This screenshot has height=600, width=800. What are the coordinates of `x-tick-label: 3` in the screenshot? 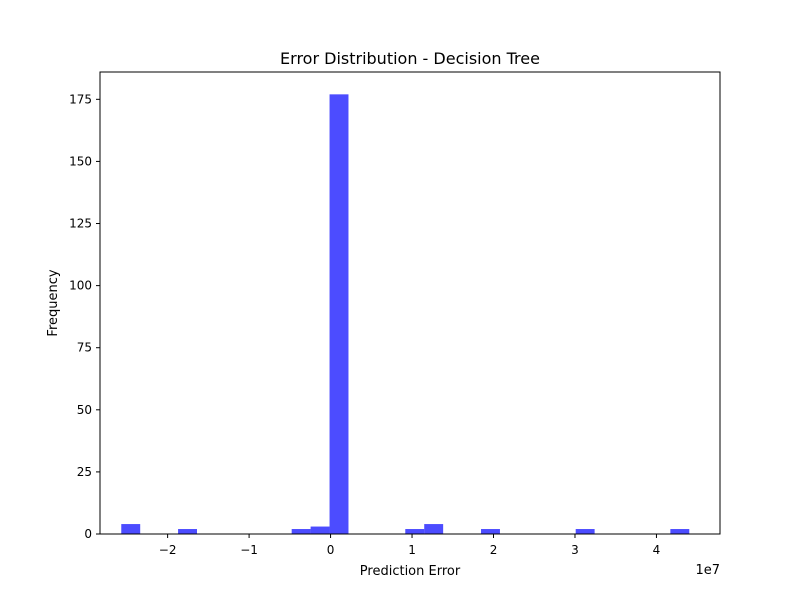 It's located at (575, 550).